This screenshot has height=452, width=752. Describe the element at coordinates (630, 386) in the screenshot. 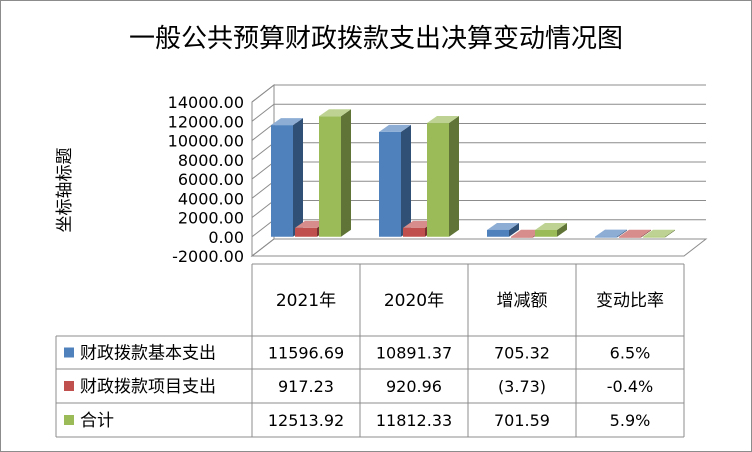

I see `data-value: -0.4%` at that location.